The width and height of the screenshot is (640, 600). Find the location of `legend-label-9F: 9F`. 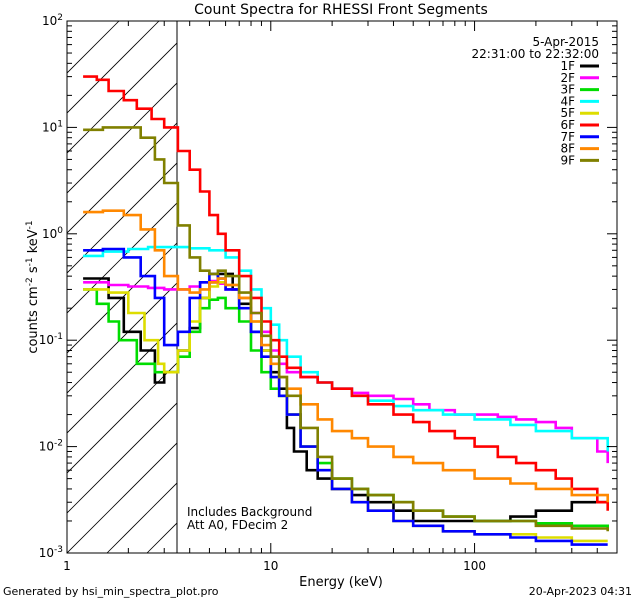

legend-label-9F: 9F is located at coordinates (567, 160).